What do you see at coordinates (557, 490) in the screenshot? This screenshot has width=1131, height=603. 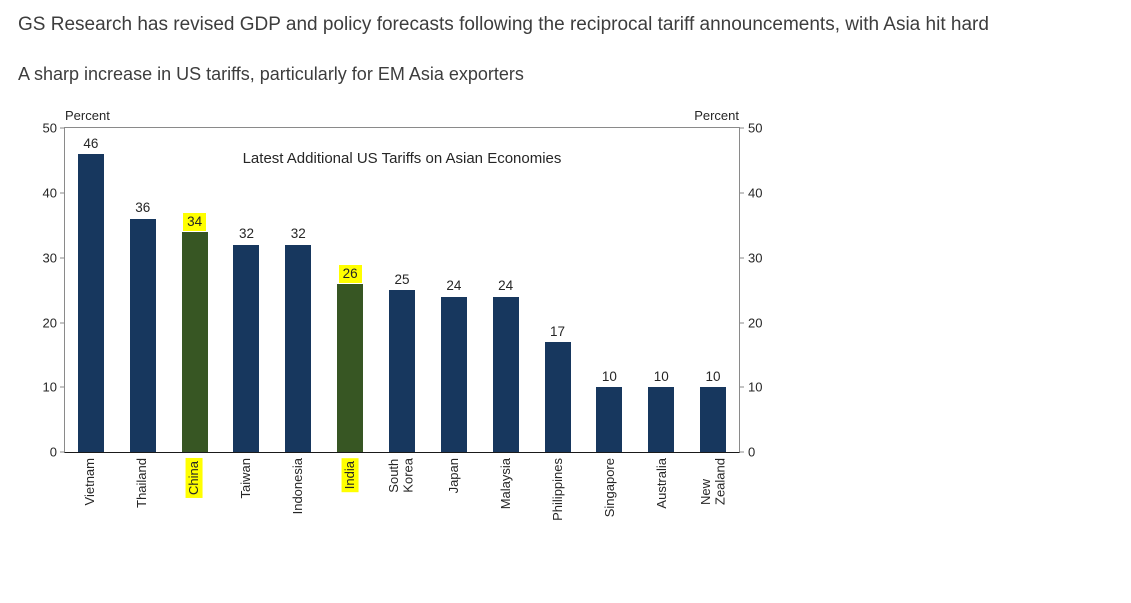 I see `x-label-philippines: Philippines` at bounding box center [557, 490].